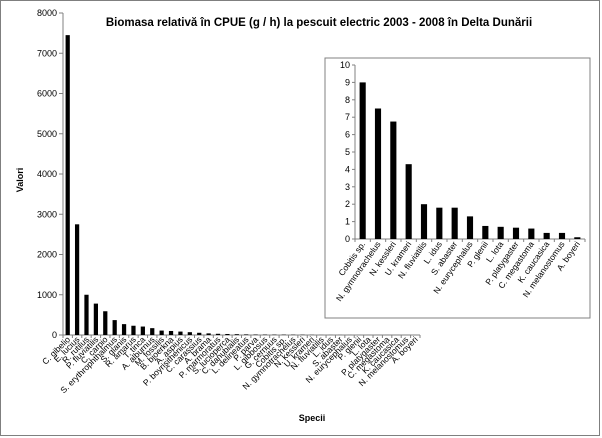  What do you see at coordinates (347, 135) in the screenshot?
I see `inset-y-tick-label: 6` at bounding box center [347, 135].